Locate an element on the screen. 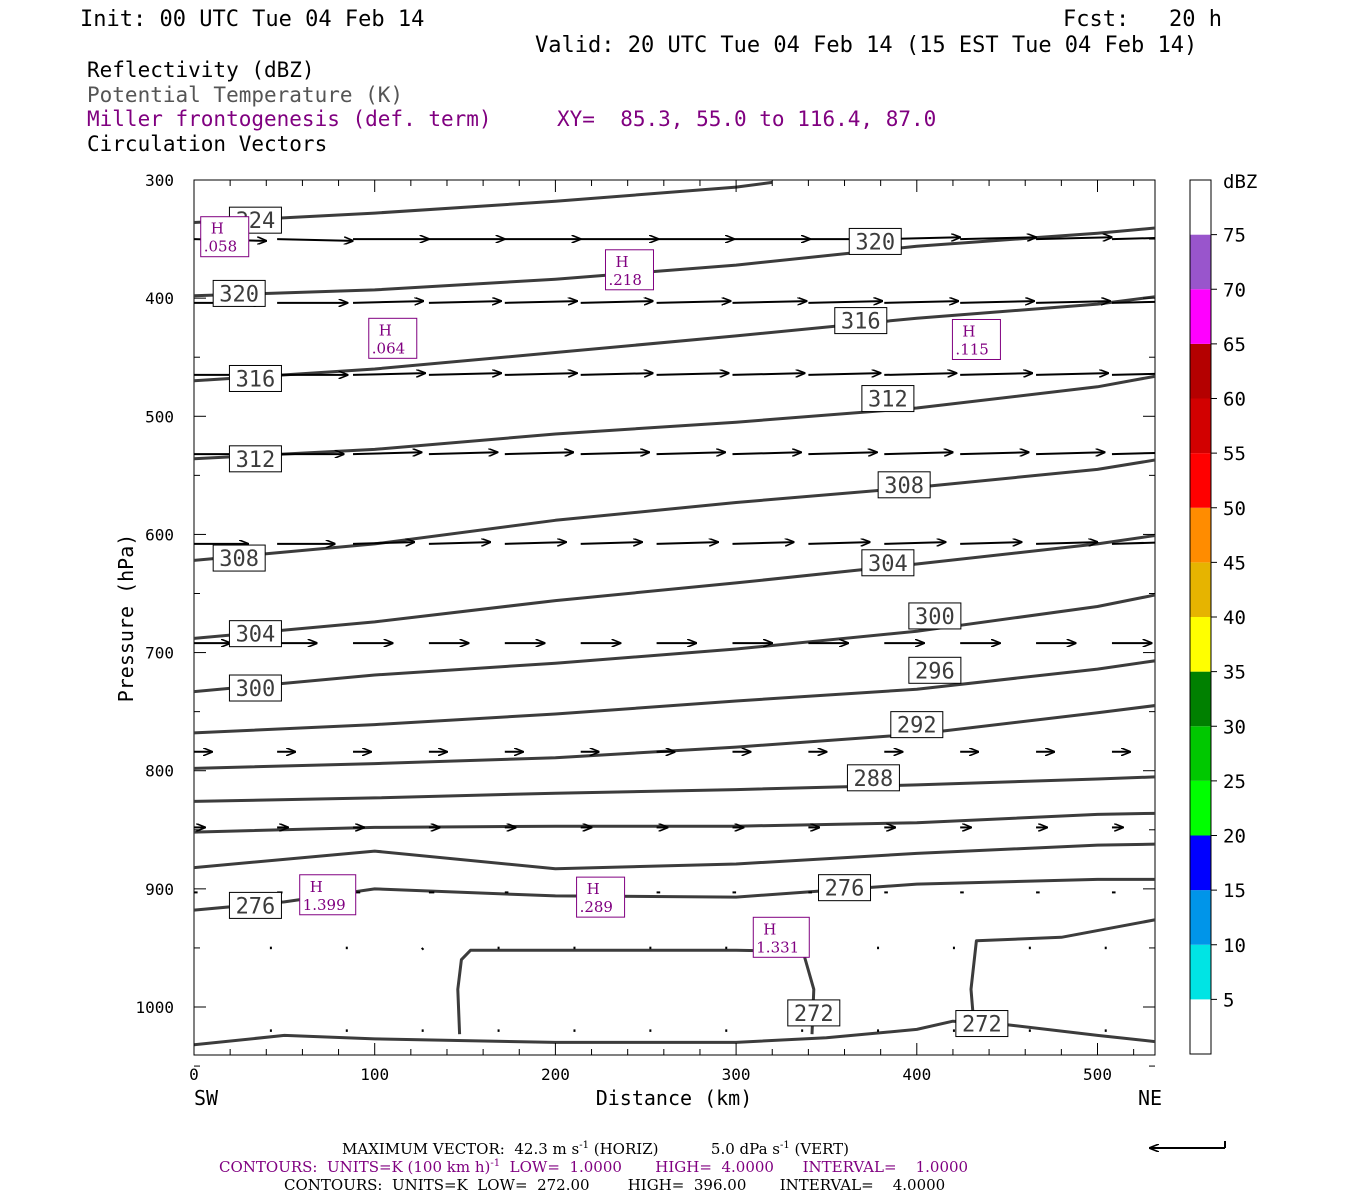 The height and width of the screenshot is (1200, 1350). colorbar-label: 65 is located at coordinates (1234, 345).